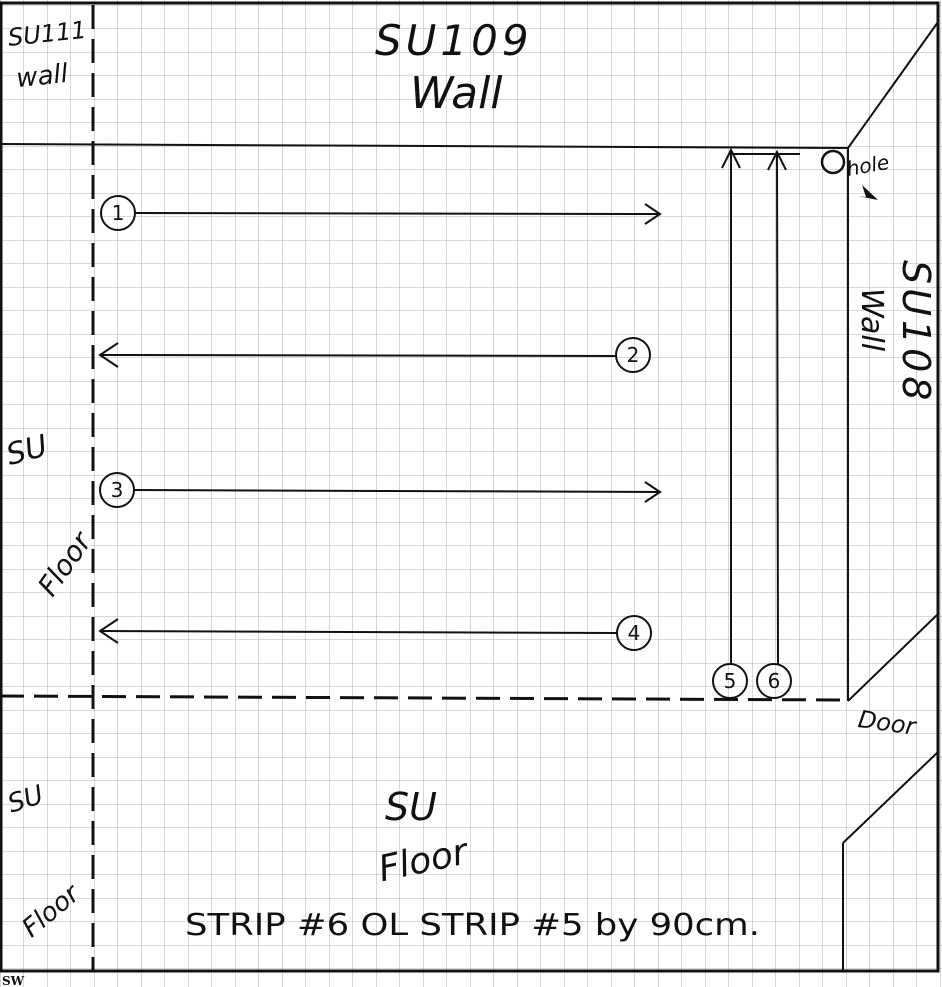 Image resolution: width=942 pixels, height=987 pixels. What do you see at coordinates (731, 158) in the screenshot?
I see `strip-5-arrowhead` at bounding box center [731, 158].